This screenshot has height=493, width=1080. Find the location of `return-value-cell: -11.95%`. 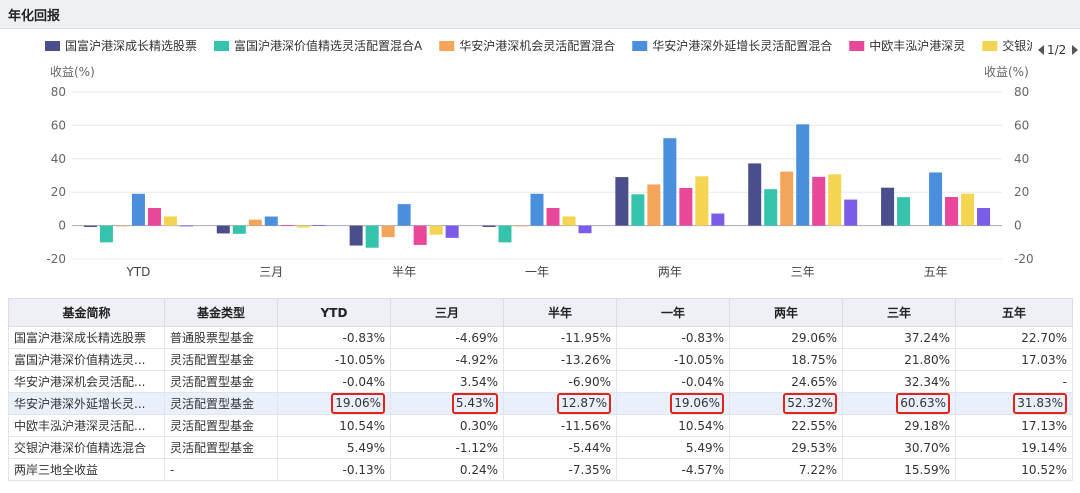

return-value-cell: -11.95% is located at coordinates (560, 337).